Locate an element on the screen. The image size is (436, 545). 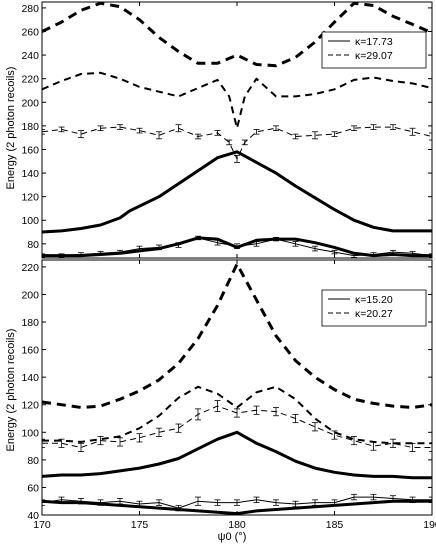
top-y-axis-label: Energy (2 photon recoils) is located at coordinates (11, 128).